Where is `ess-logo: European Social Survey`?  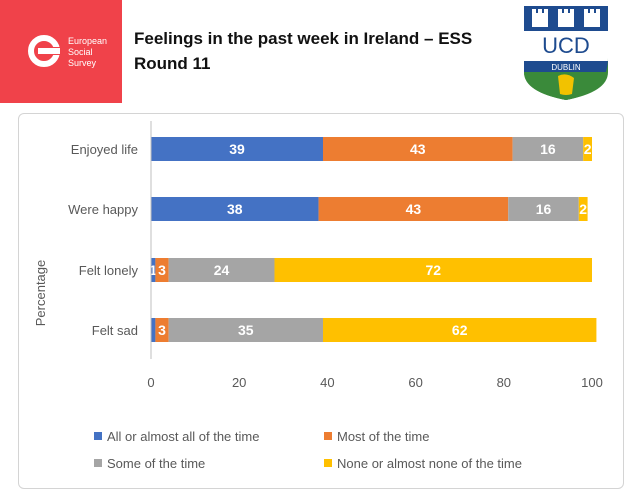 ess-logo: European Social Survey is located at coordinates (61, 51).